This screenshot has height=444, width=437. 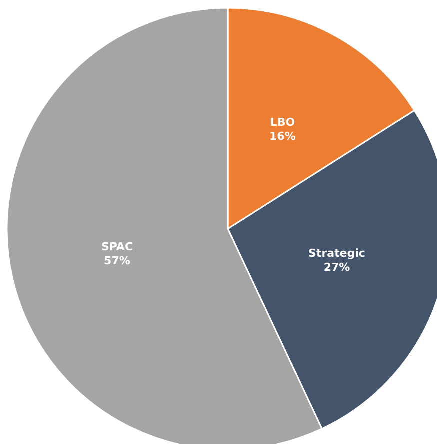 What do you see at coordinates (117, 261) in the screenshot?
I see `data-label: 57%` at bounding box center [117, 261].